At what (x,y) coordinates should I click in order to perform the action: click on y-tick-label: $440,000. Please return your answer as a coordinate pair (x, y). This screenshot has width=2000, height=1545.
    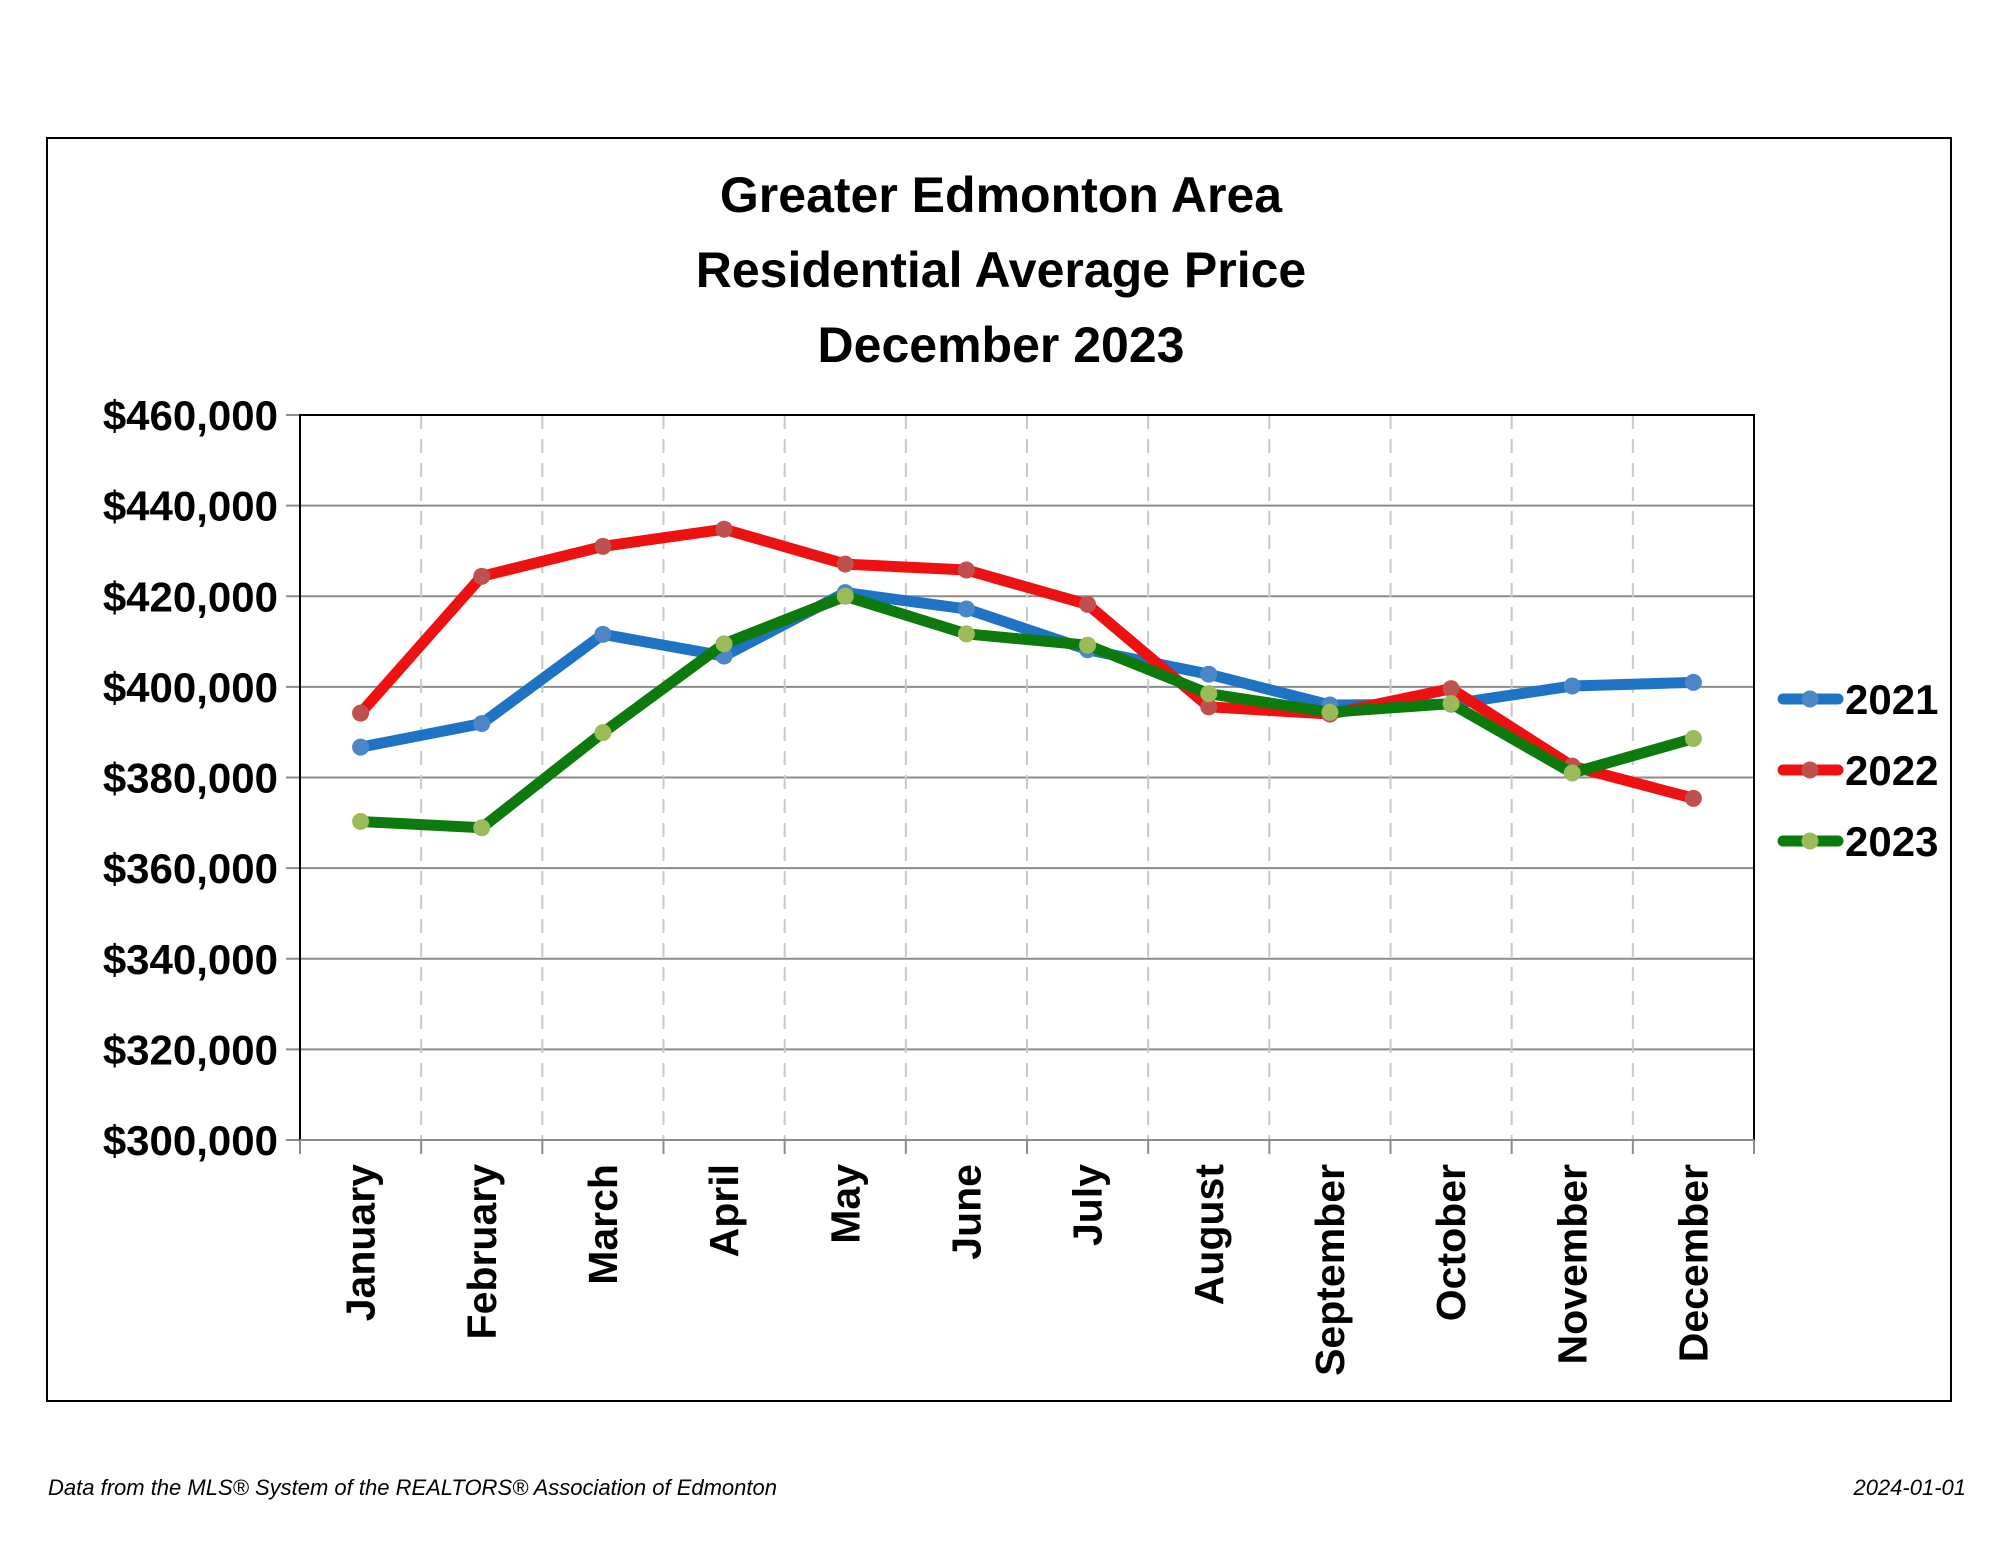
    Looking at the image, I should click on (190, 506).